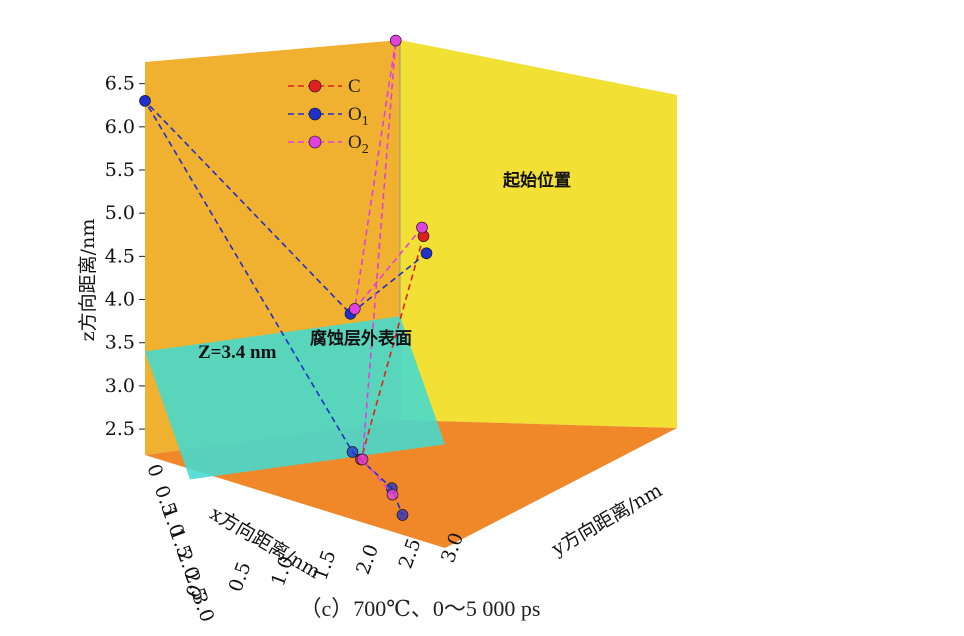 This screenshot has width=964, height=636. What do you see at coordinates (237, 352) in the screenshot?
I see `surface-z-label: Z=3.4 nm` at bounding box center [237, 352].